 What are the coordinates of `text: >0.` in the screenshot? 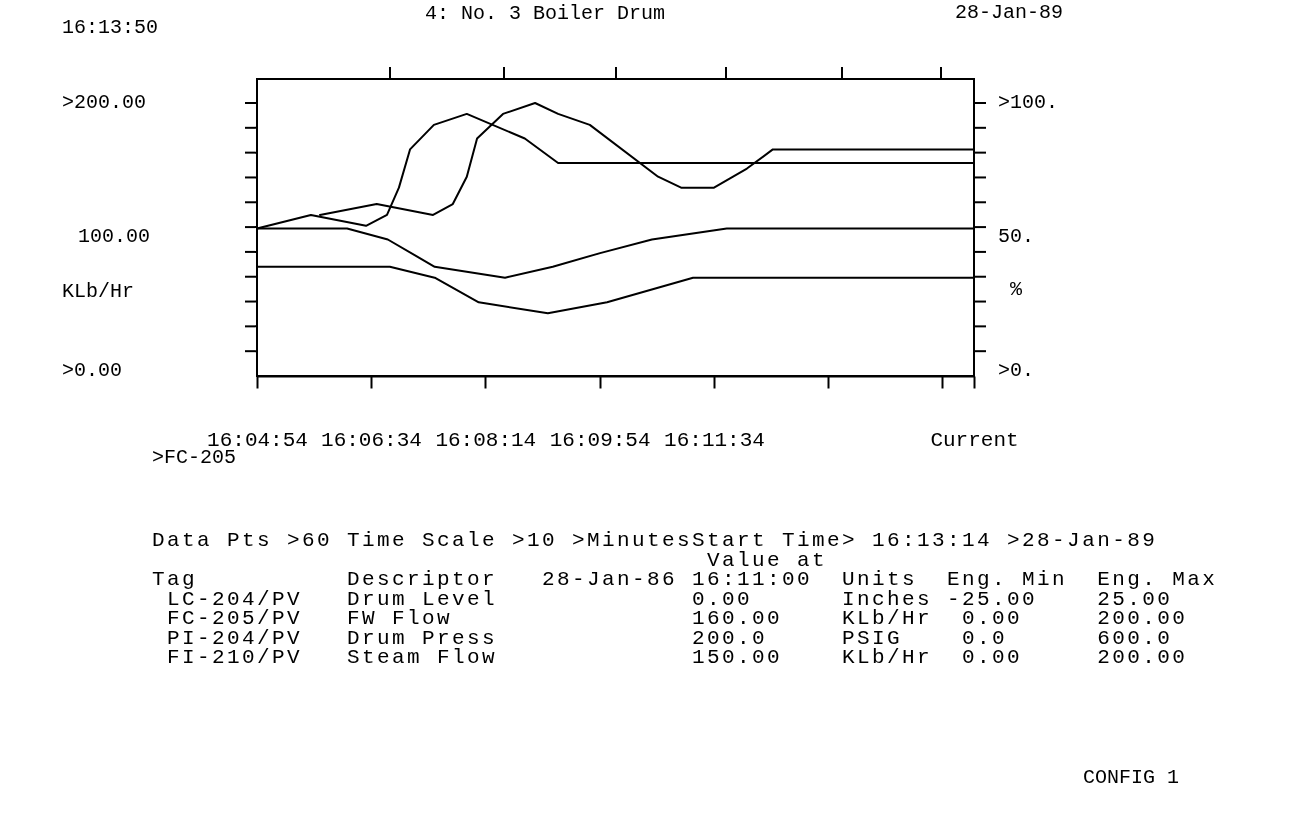 It's located at (1016, 370).